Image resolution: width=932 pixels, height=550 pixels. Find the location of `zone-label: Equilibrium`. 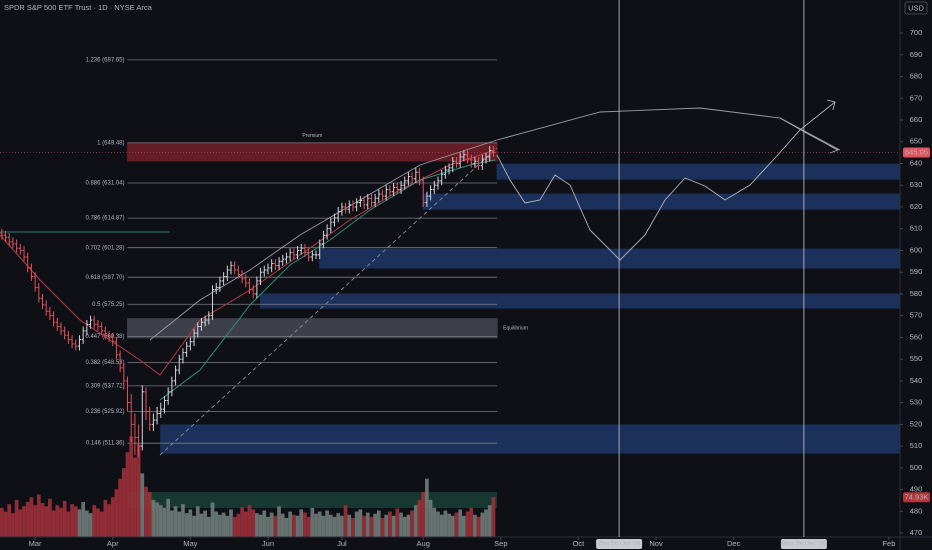

zone-label: Equilibrium is located at coordinates (515, 329).